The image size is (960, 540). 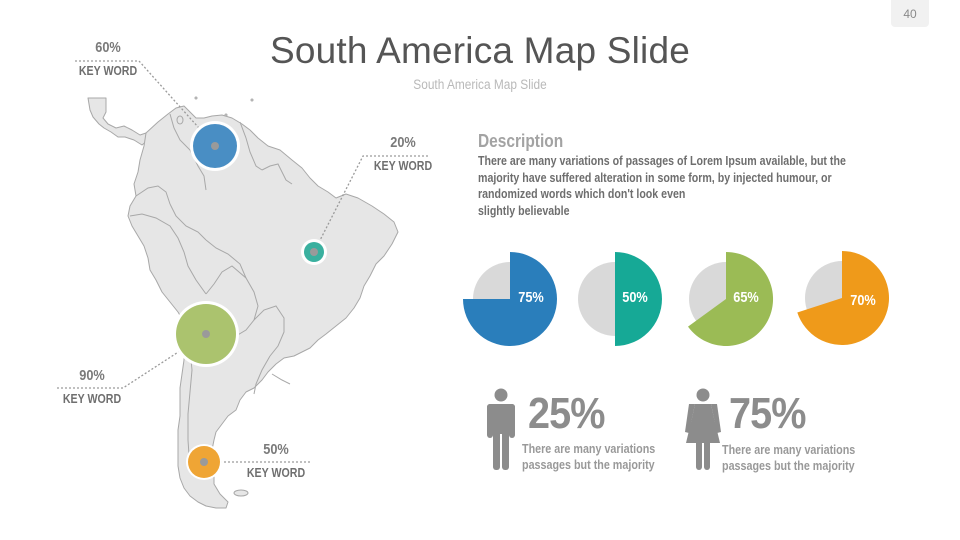 What do you see at coordinates (531, 297) in the screenshot?
I see `pie-label-75: 75%` at bounding box center [531, 297].